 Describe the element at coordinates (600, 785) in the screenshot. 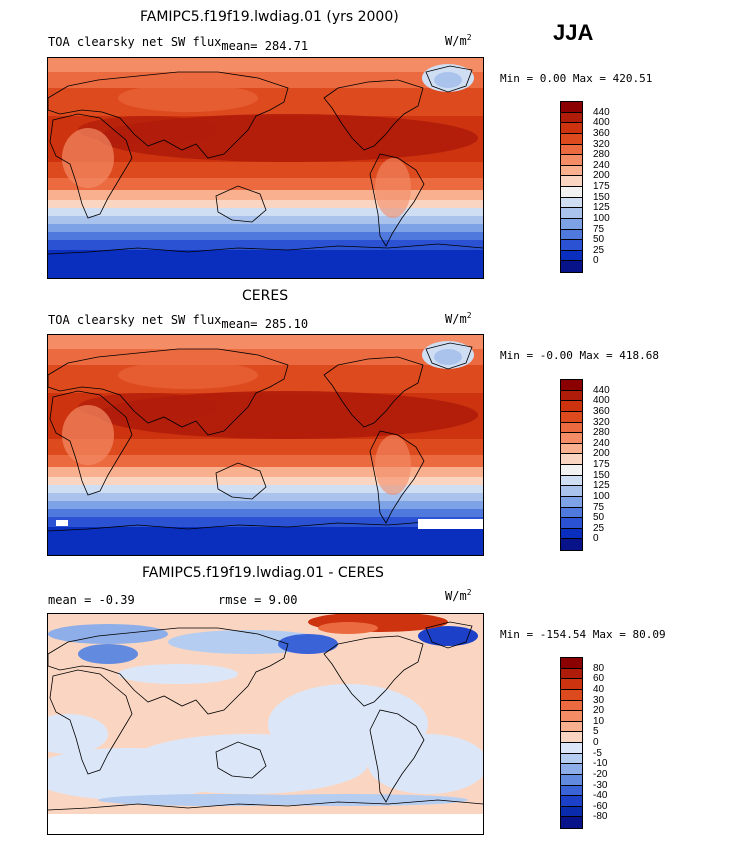

I see `colorbar-tick-label: -30` at that location.